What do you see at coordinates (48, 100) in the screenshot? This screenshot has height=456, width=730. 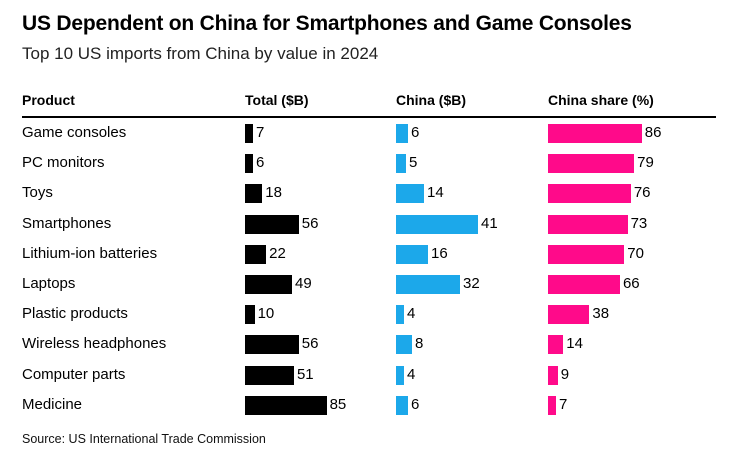 I see `header-product: Product` at bounding box center [48, 100].